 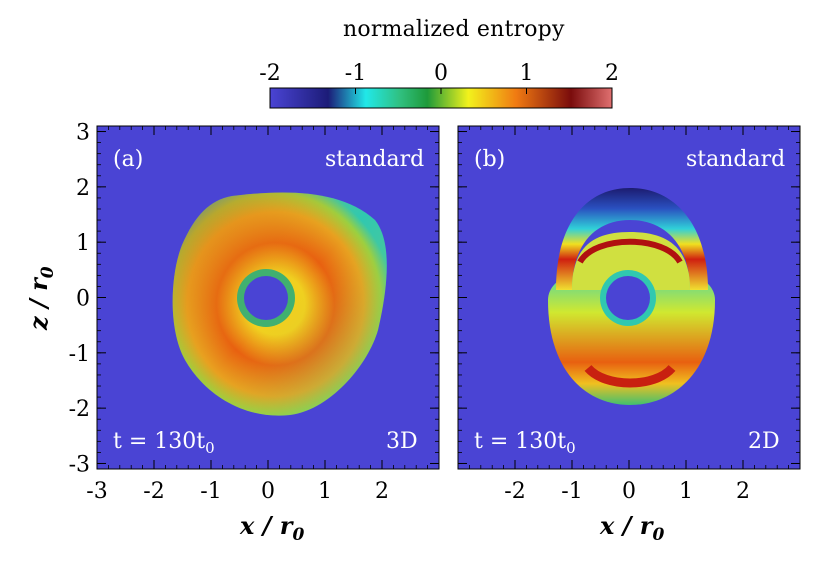 I want to click on panel-b-dim: 2D, so click(x=764, y=441).